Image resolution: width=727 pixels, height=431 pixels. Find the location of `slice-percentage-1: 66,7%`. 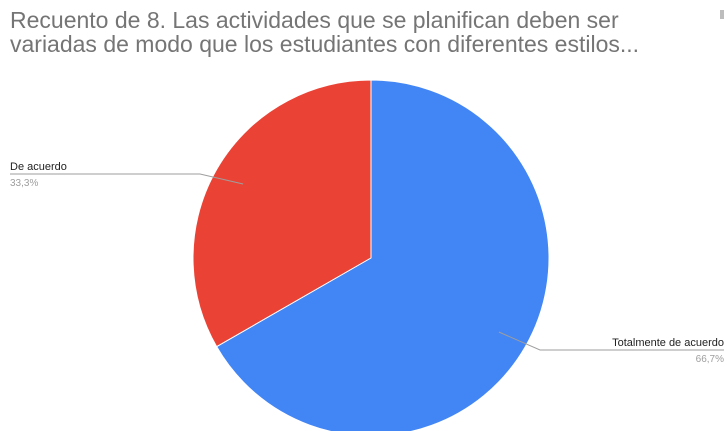

slice-percentage-1: 66,7% is located at coordinates (710, 359).